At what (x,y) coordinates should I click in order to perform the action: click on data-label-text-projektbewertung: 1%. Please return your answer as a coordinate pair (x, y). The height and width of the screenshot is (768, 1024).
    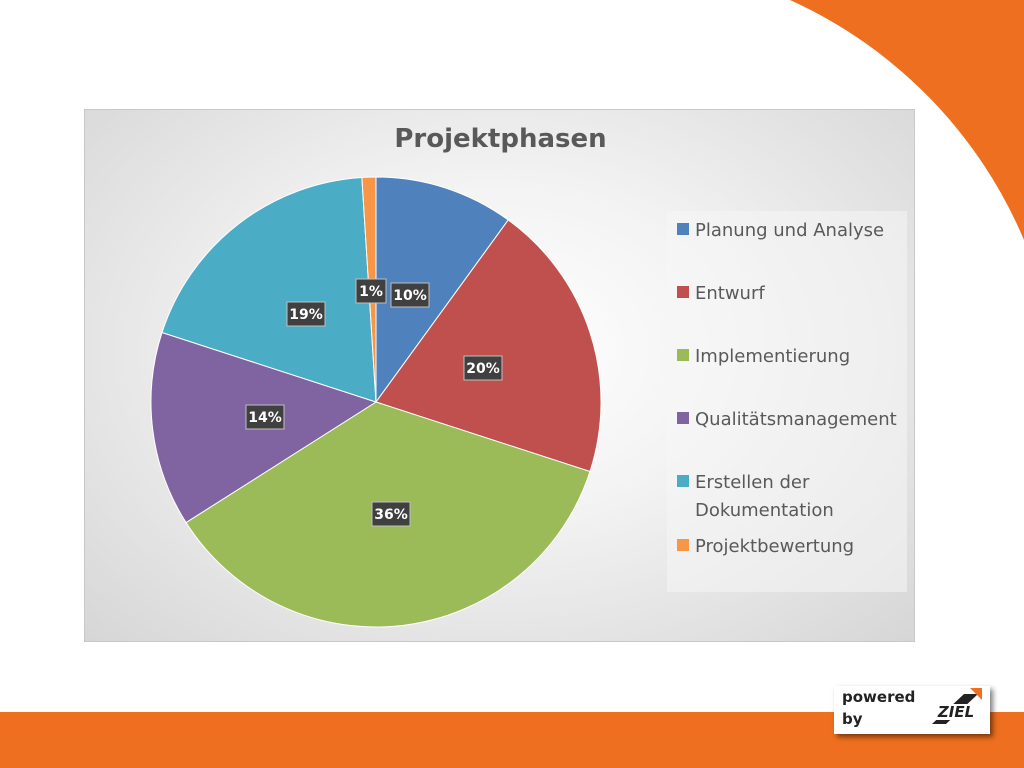
    Looking at the image, I should click on (371, 292).